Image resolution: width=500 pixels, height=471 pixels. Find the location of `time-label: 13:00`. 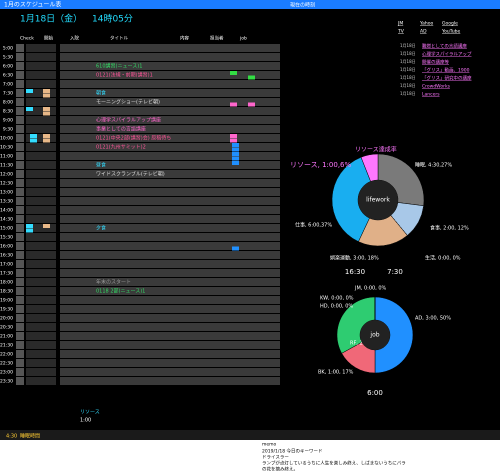

time-label: 13:00 is located at coordinates (6, 193).